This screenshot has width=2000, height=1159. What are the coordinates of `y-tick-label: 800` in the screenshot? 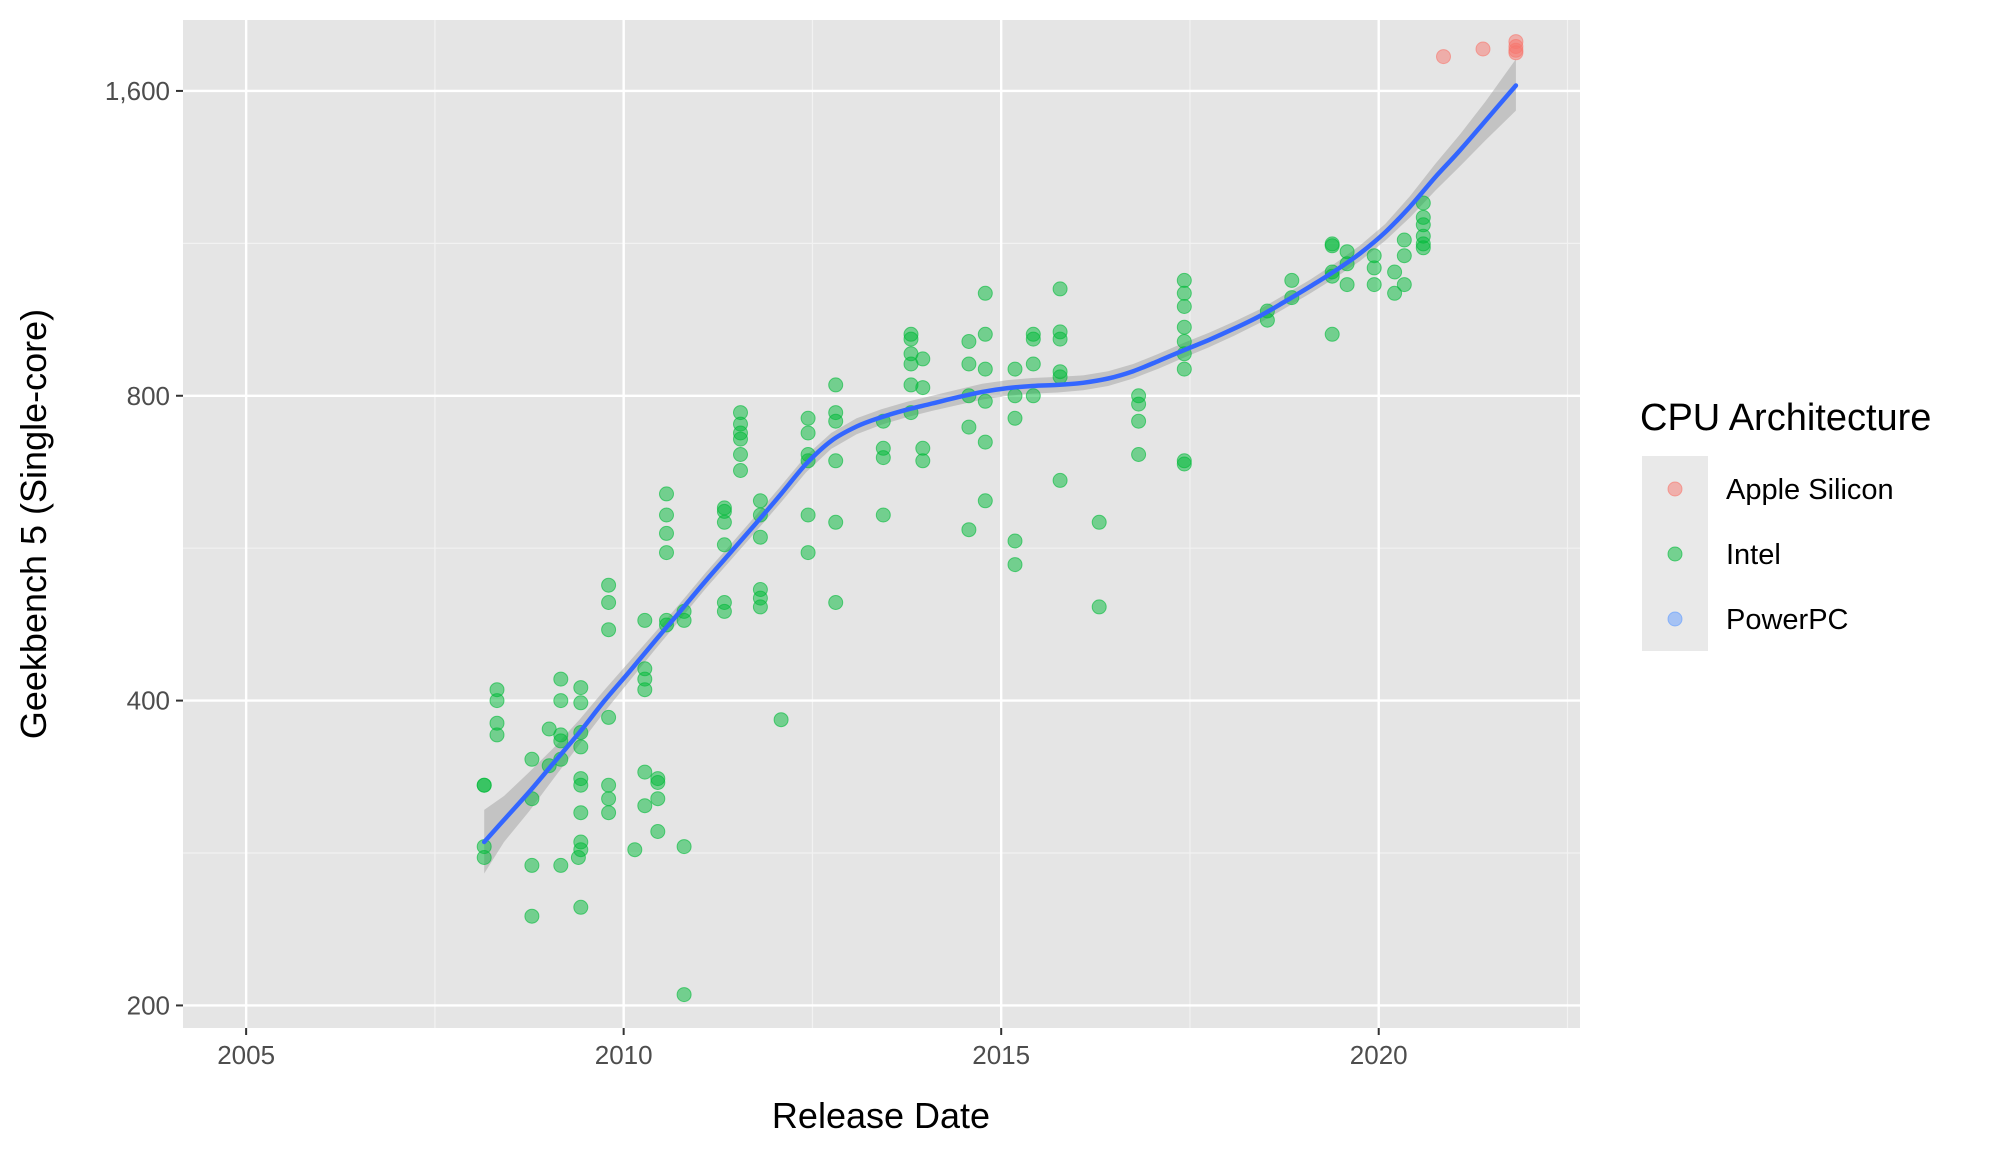 It's located at (148, 396).